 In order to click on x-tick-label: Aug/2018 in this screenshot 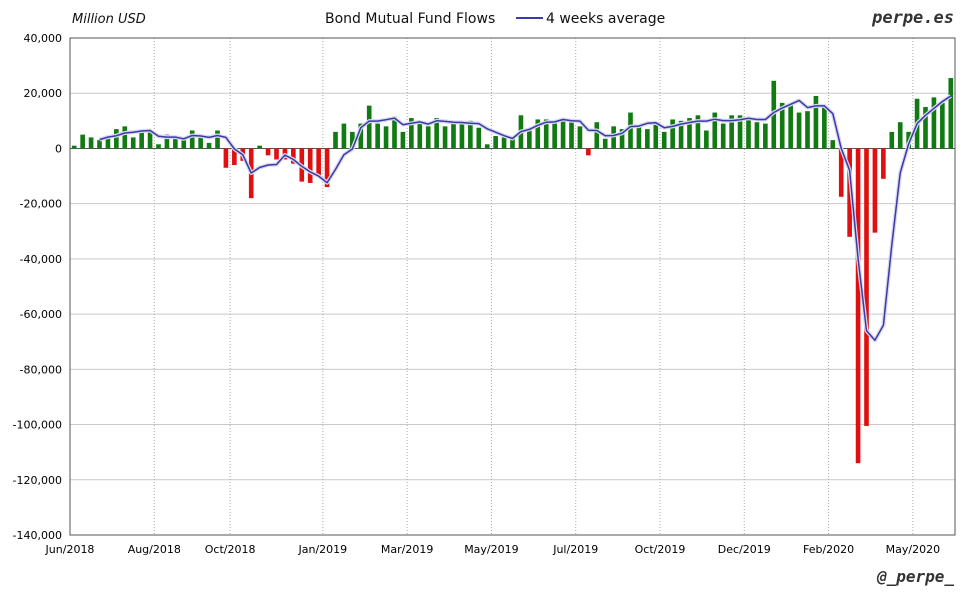, I will do `click(154, 549)`.